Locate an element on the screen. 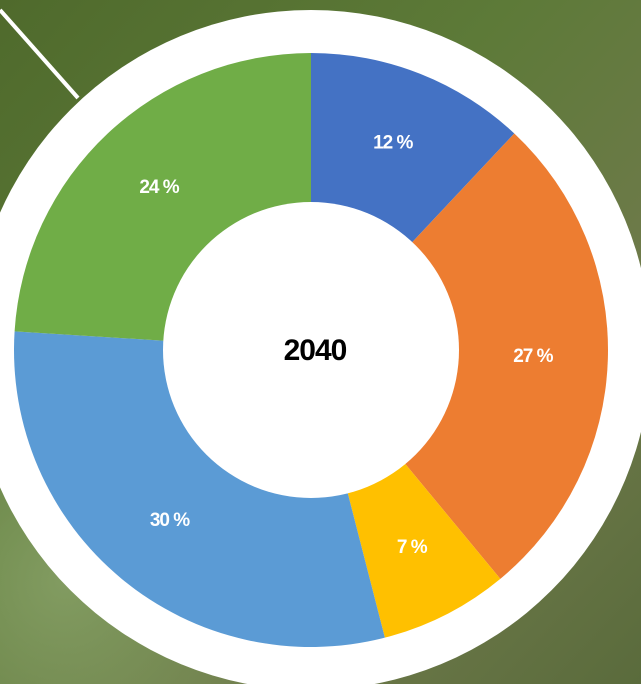  data-label: 24 % is located at coordinates (159, 187).